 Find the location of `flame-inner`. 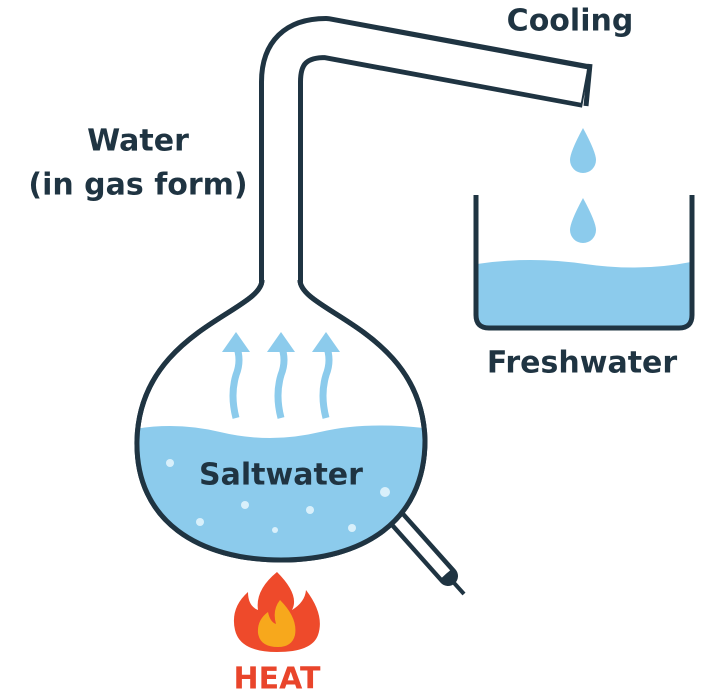

flame-inner is located at coordinates (276, 623).